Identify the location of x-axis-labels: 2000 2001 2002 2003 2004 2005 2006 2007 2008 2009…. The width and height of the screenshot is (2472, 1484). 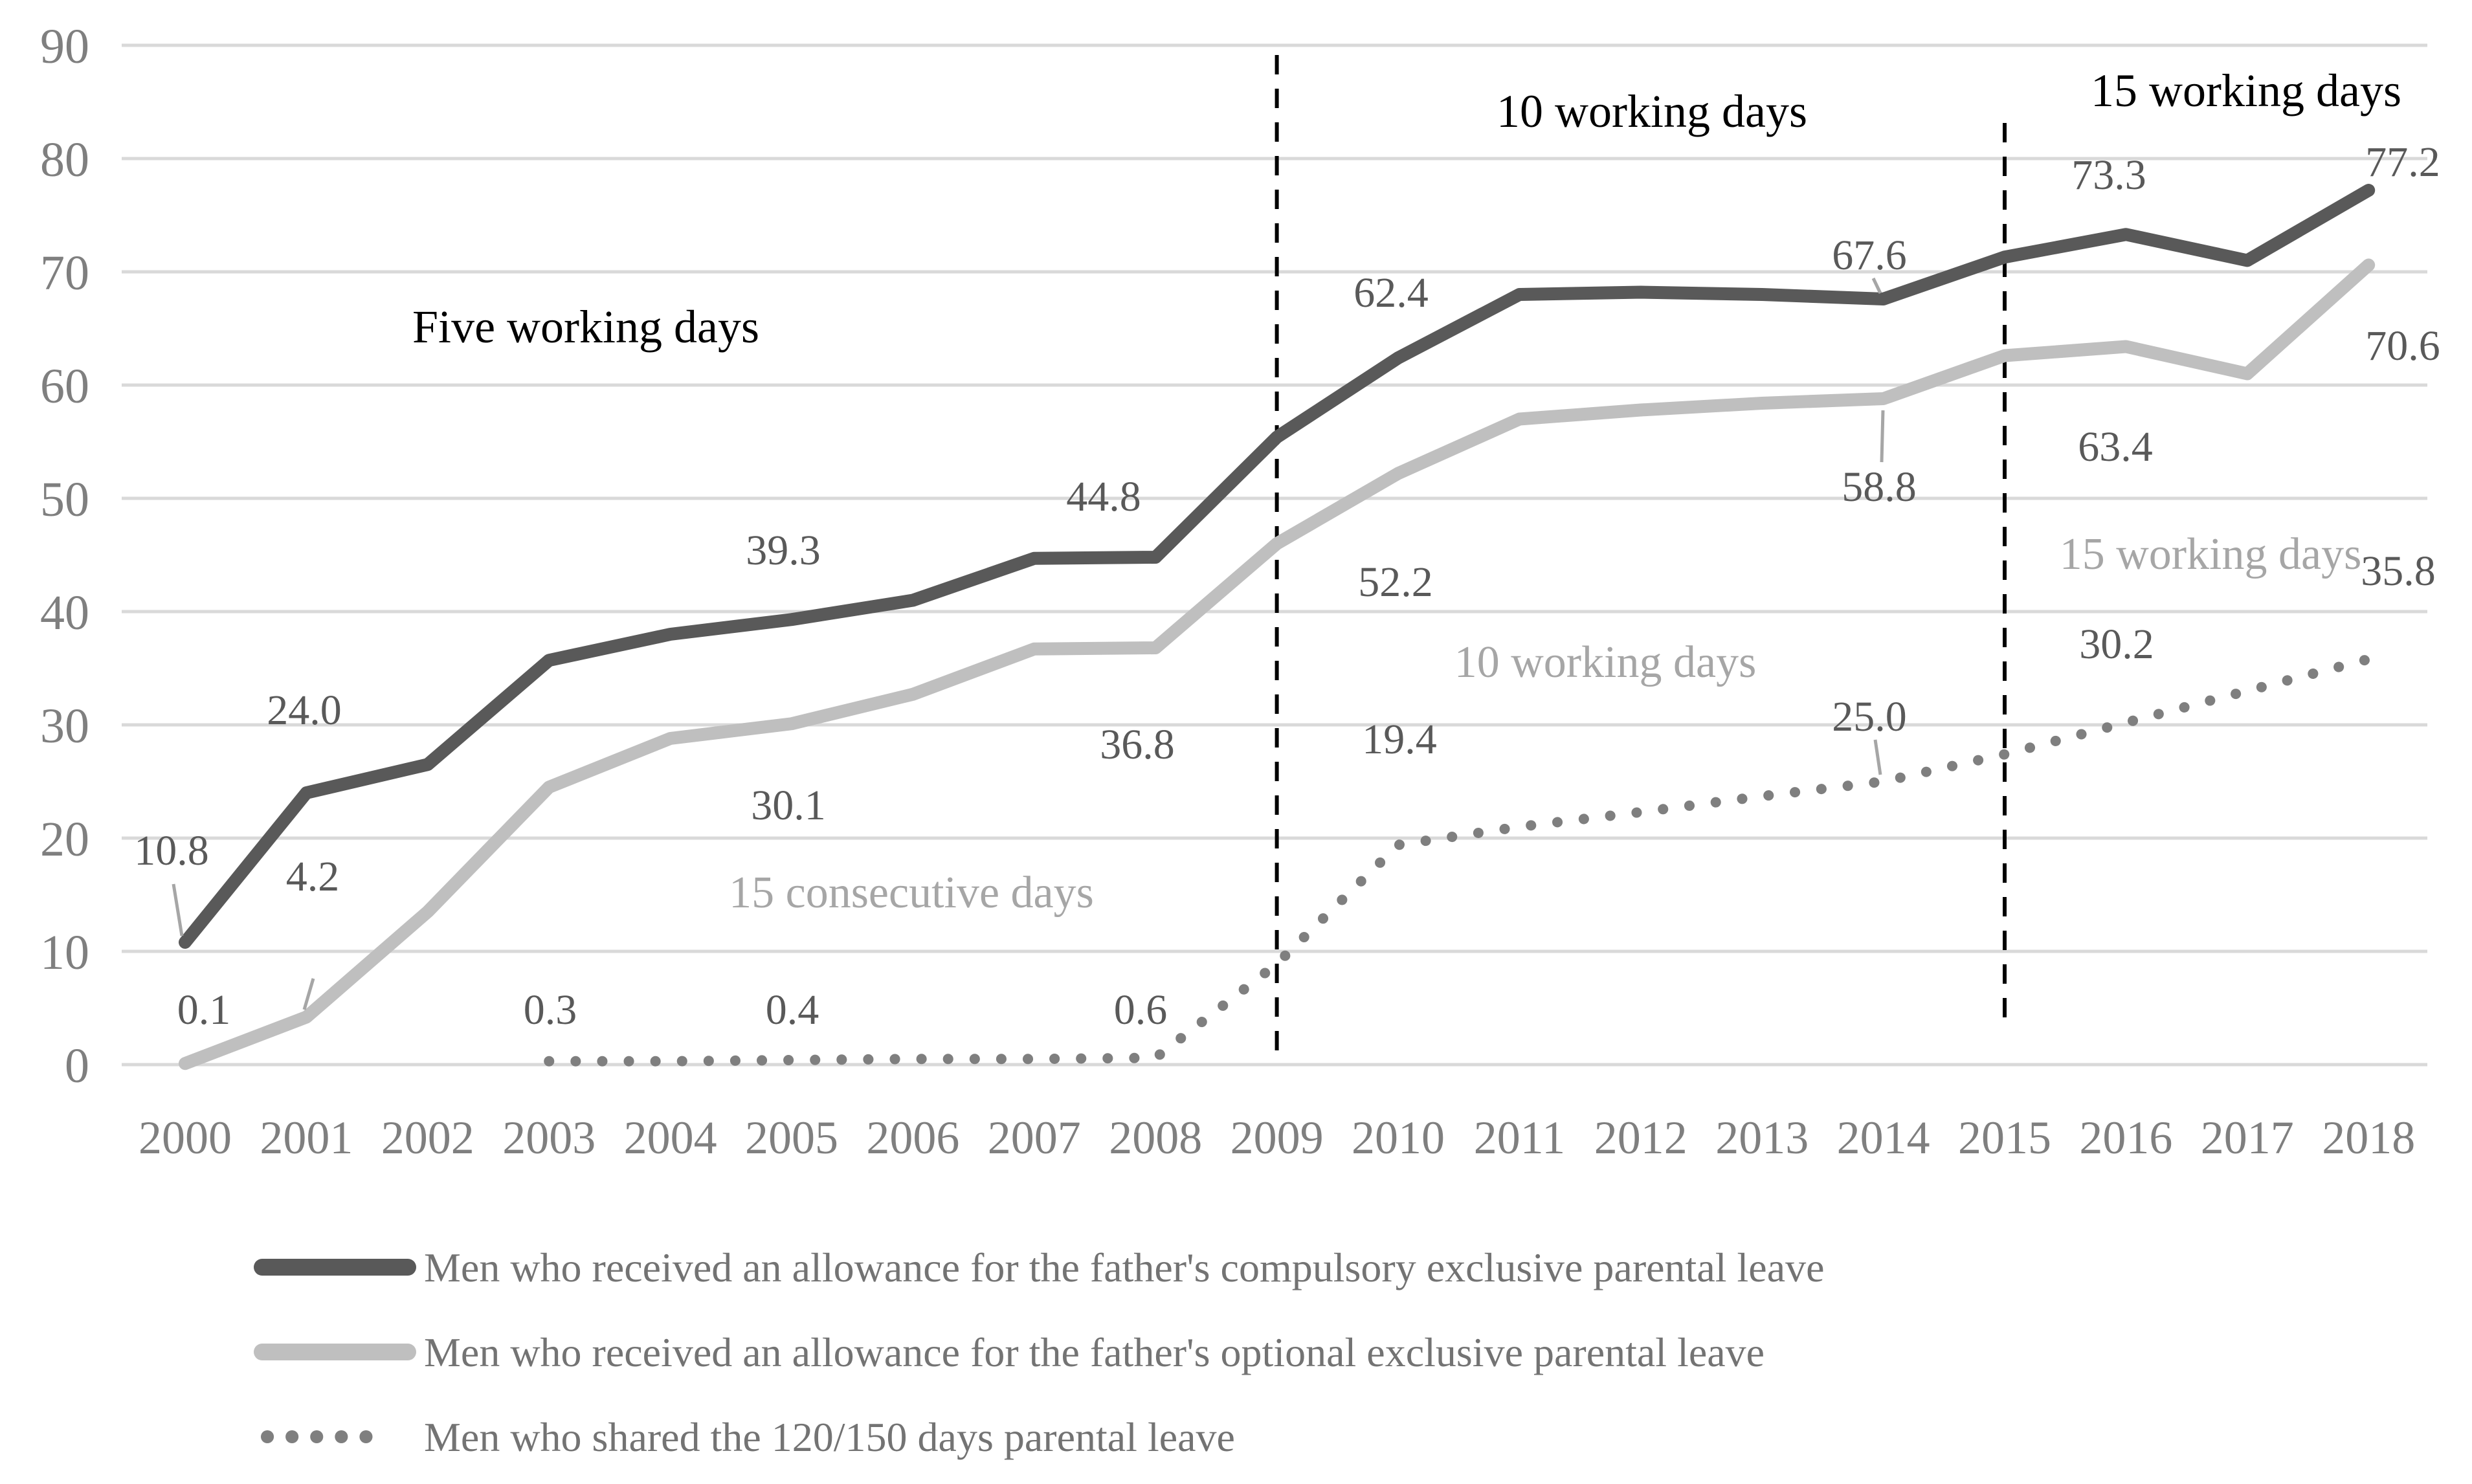
(1277, 1138).